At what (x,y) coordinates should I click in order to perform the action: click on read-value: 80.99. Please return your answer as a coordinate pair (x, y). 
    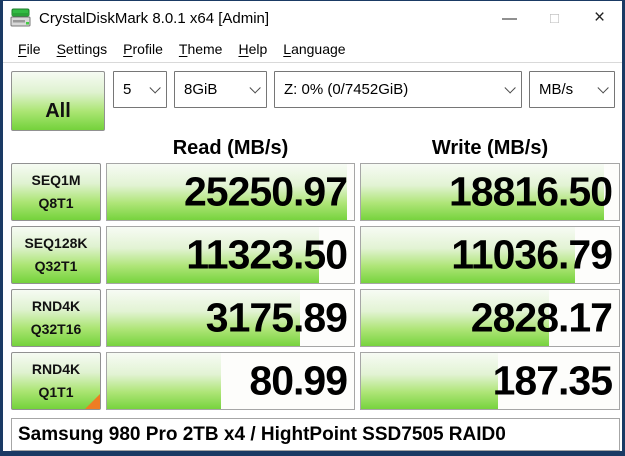
    Looking at the image, I should click on (298, 380).